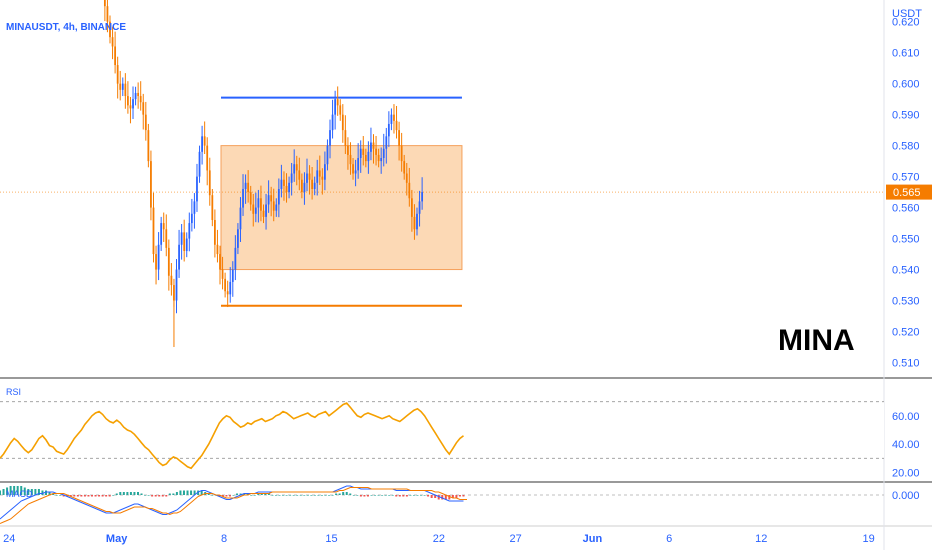 This screenshot has height=550, width=932. What do you see at coordinates (906, 178) in the screenshot?
I see `price-tick-label: 0.570` at bounding box center [906, 178].